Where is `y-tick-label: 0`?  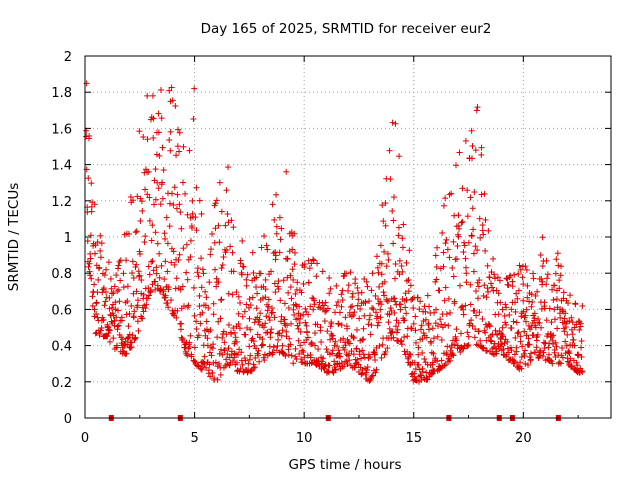
y-tick-label: 0 is located at coordinates (68, 419).